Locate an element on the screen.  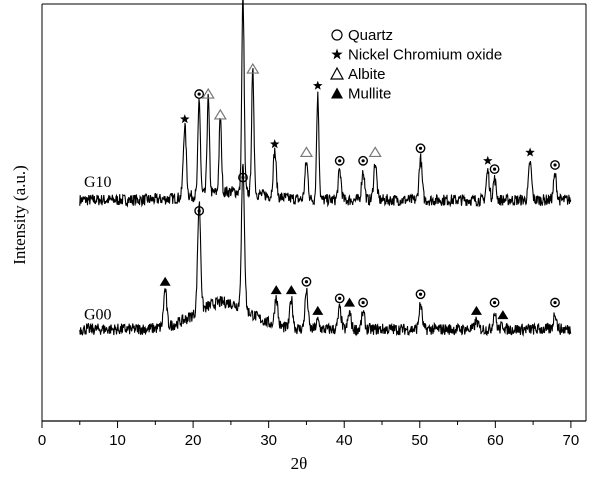
legend-label: Nickel Chromium oxide is located at coordinates (425, 55).